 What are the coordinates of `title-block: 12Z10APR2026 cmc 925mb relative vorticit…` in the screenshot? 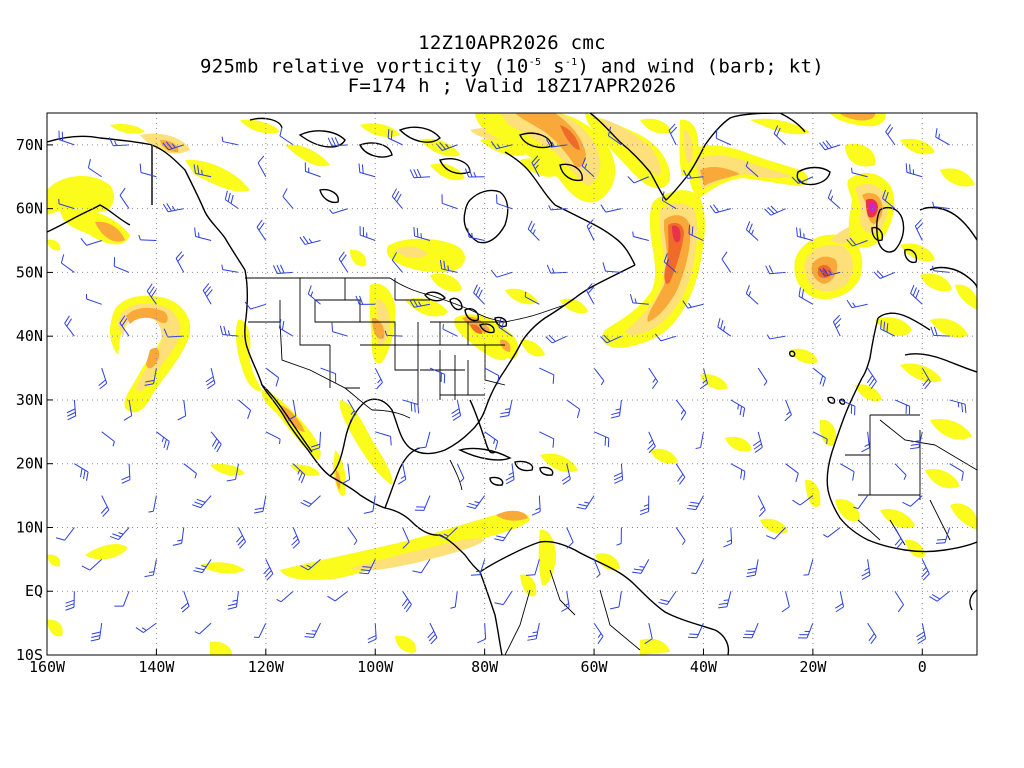 It's located at (512, 64).